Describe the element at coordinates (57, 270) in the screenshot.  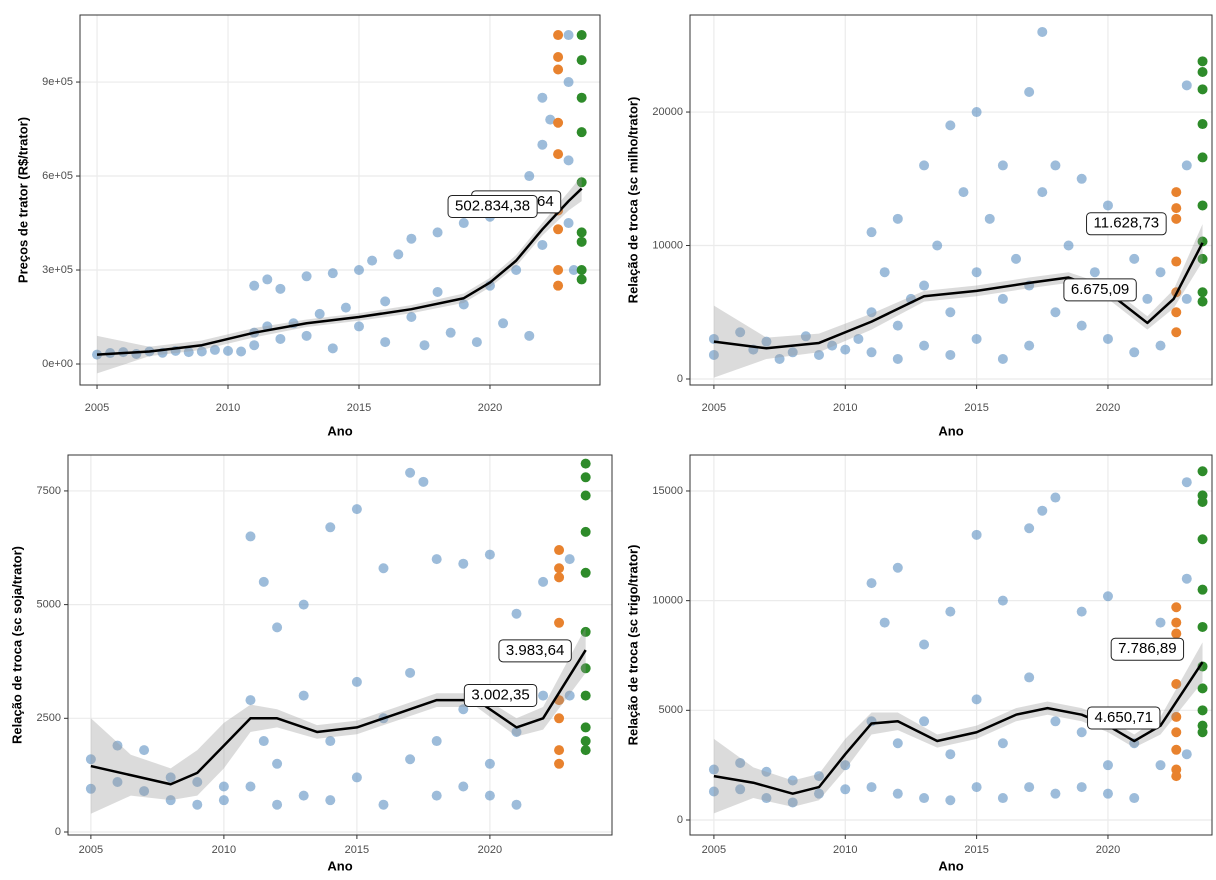
I see `y-tick-label: 3e+05` at that location.